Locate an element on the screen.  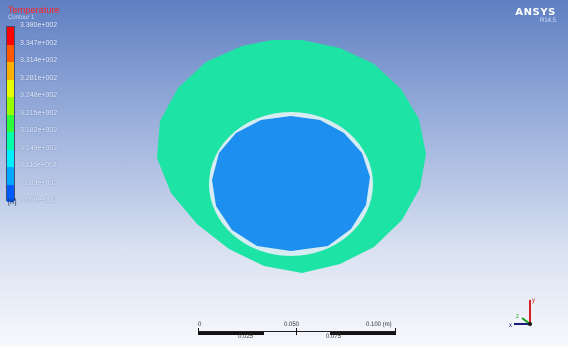
legend-level-label: 3.248e+002 is located at coordinates (39, 95).